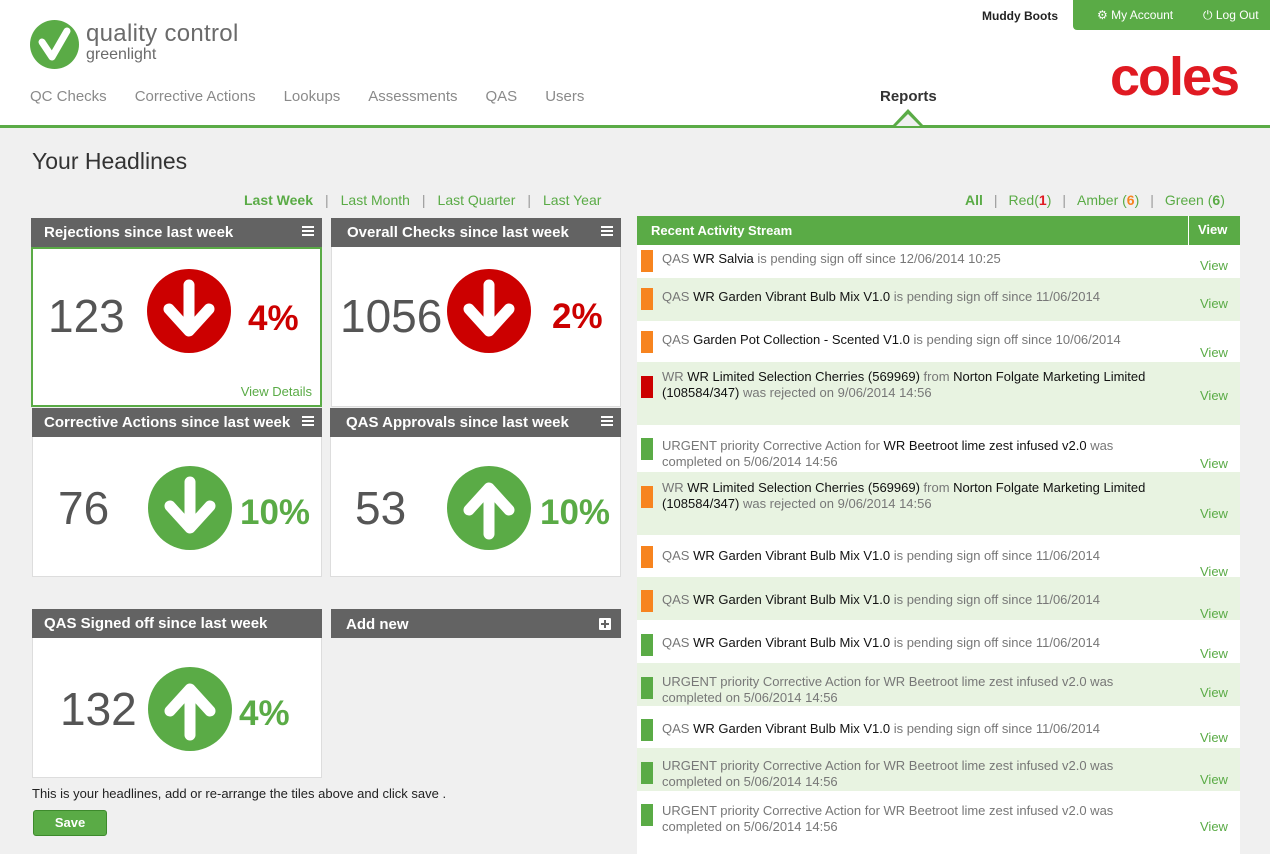 The image size is (1270, 854). Describe the element at coordinates (278, 200) in the screenshot. I see `period-last-week: Last Week` at that location.